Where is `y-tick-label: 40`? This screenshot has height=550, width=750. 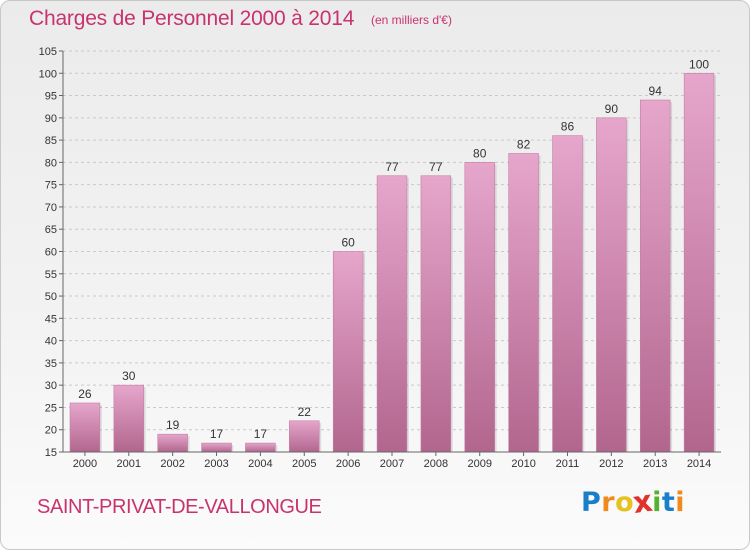
y-tick-label: 40 is located at coordinates (51, 342).